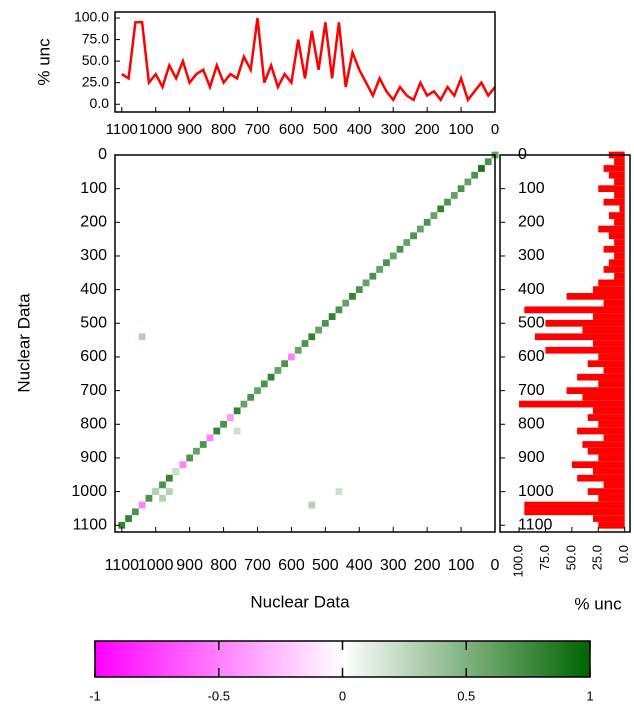  Describe the element at coordinates (544, 557) in the screenshot. I see `x-tick-label: 75.0` at that location.